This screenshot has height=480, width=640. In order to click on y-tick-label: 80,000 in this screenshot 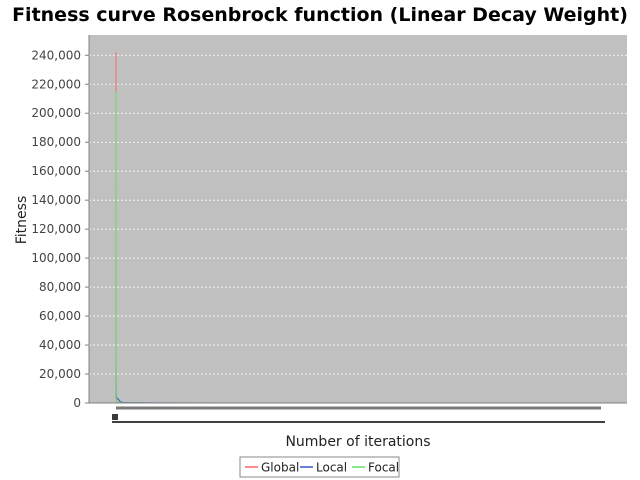, I will do `click(60, 287)`.